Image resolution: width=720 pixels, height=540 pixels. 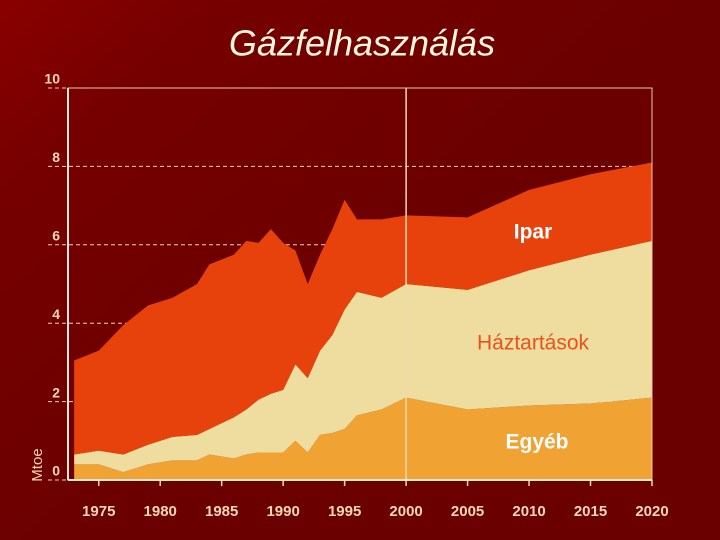 What do you see at coordinates (533, 232) in the screenshot?
I see `series-label: Ipar` at bounding box center [533, 232].